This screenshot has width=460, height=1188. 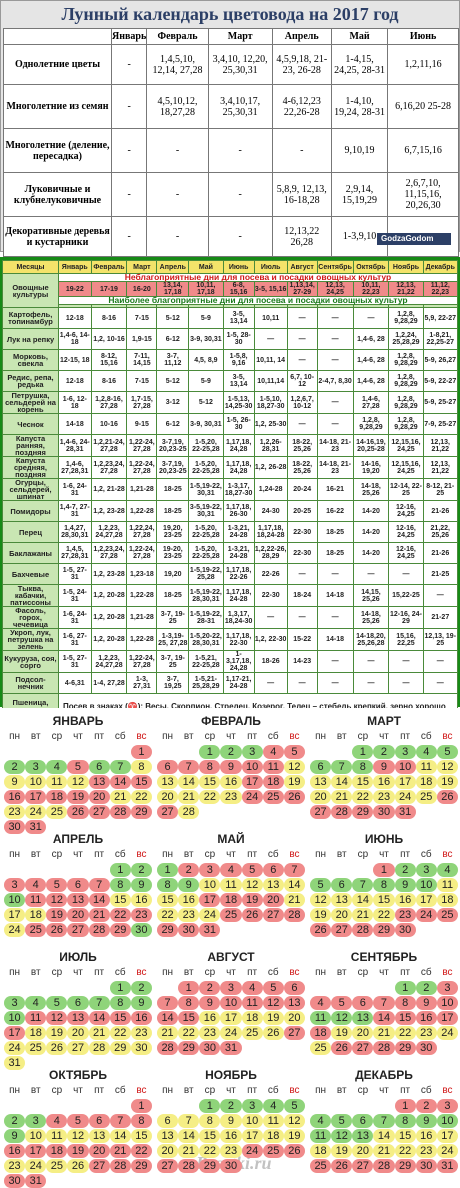 What do you see at coordinates (371, 445) in the screenshot?
I see `vegetable-cell: 14-16,19, 20,25-28` at bounding box center [371, 445].